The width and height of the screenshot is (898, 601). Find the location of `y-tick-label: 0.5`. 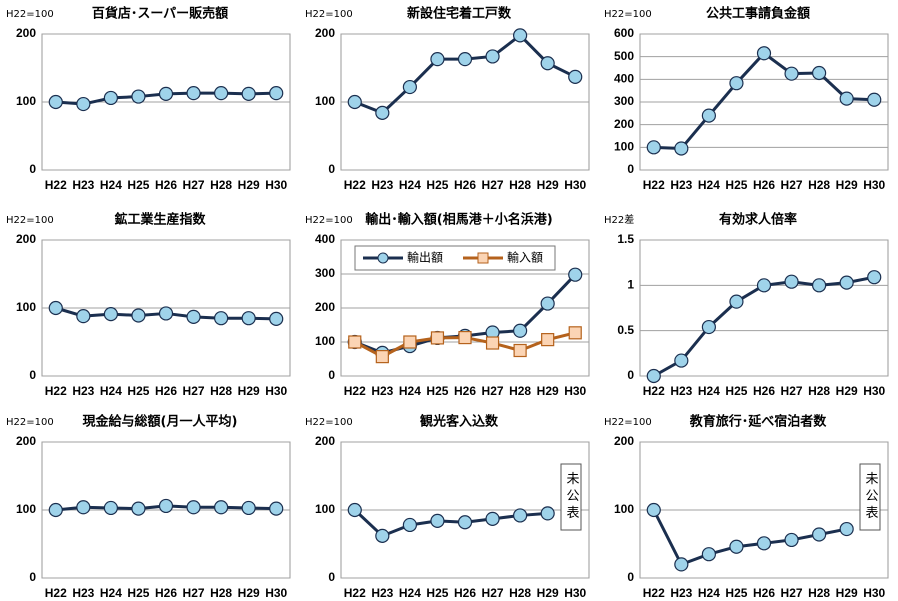

y-tick-label: 0.5 is located at coordinates (625, 330).